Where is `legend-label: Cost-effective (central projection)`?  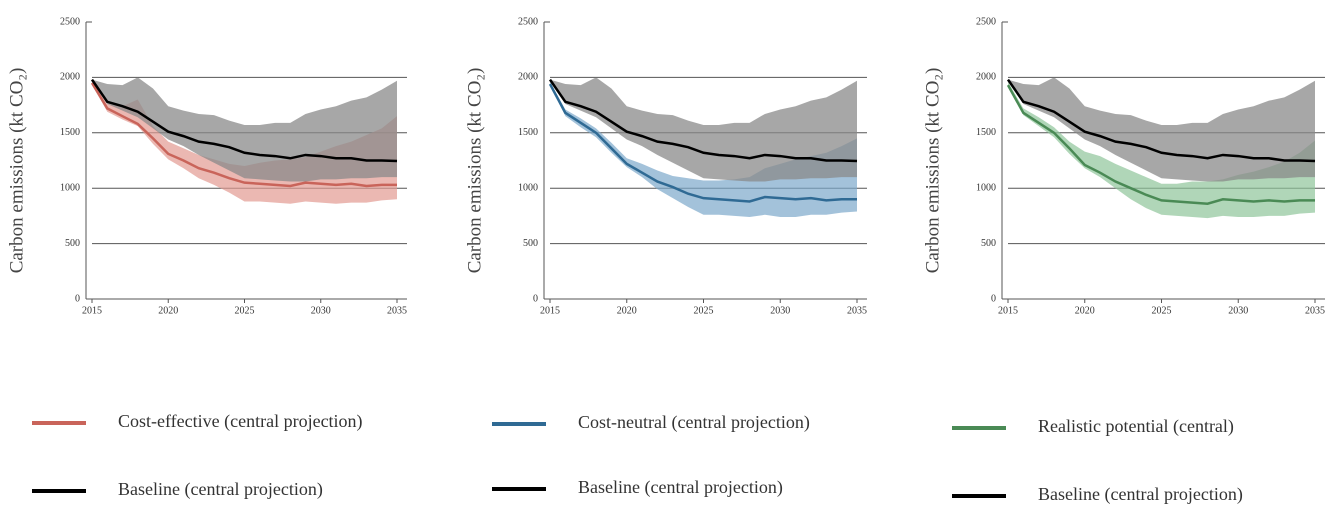 legend-label: Cost-effective (central projection) is located at coordinates (240, 421).